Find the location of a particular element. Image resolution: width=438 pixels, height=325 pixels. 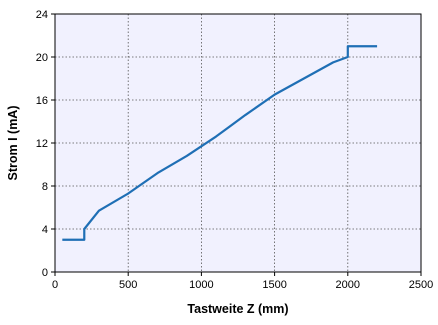

y-tick-label: 20 is located at coordinates (42, 58).